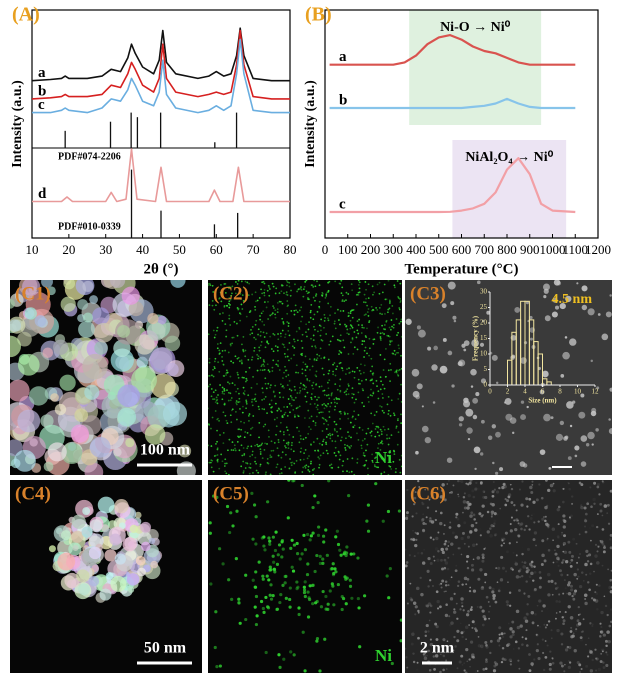  I want to click on series-label: a, so click(42, 73).